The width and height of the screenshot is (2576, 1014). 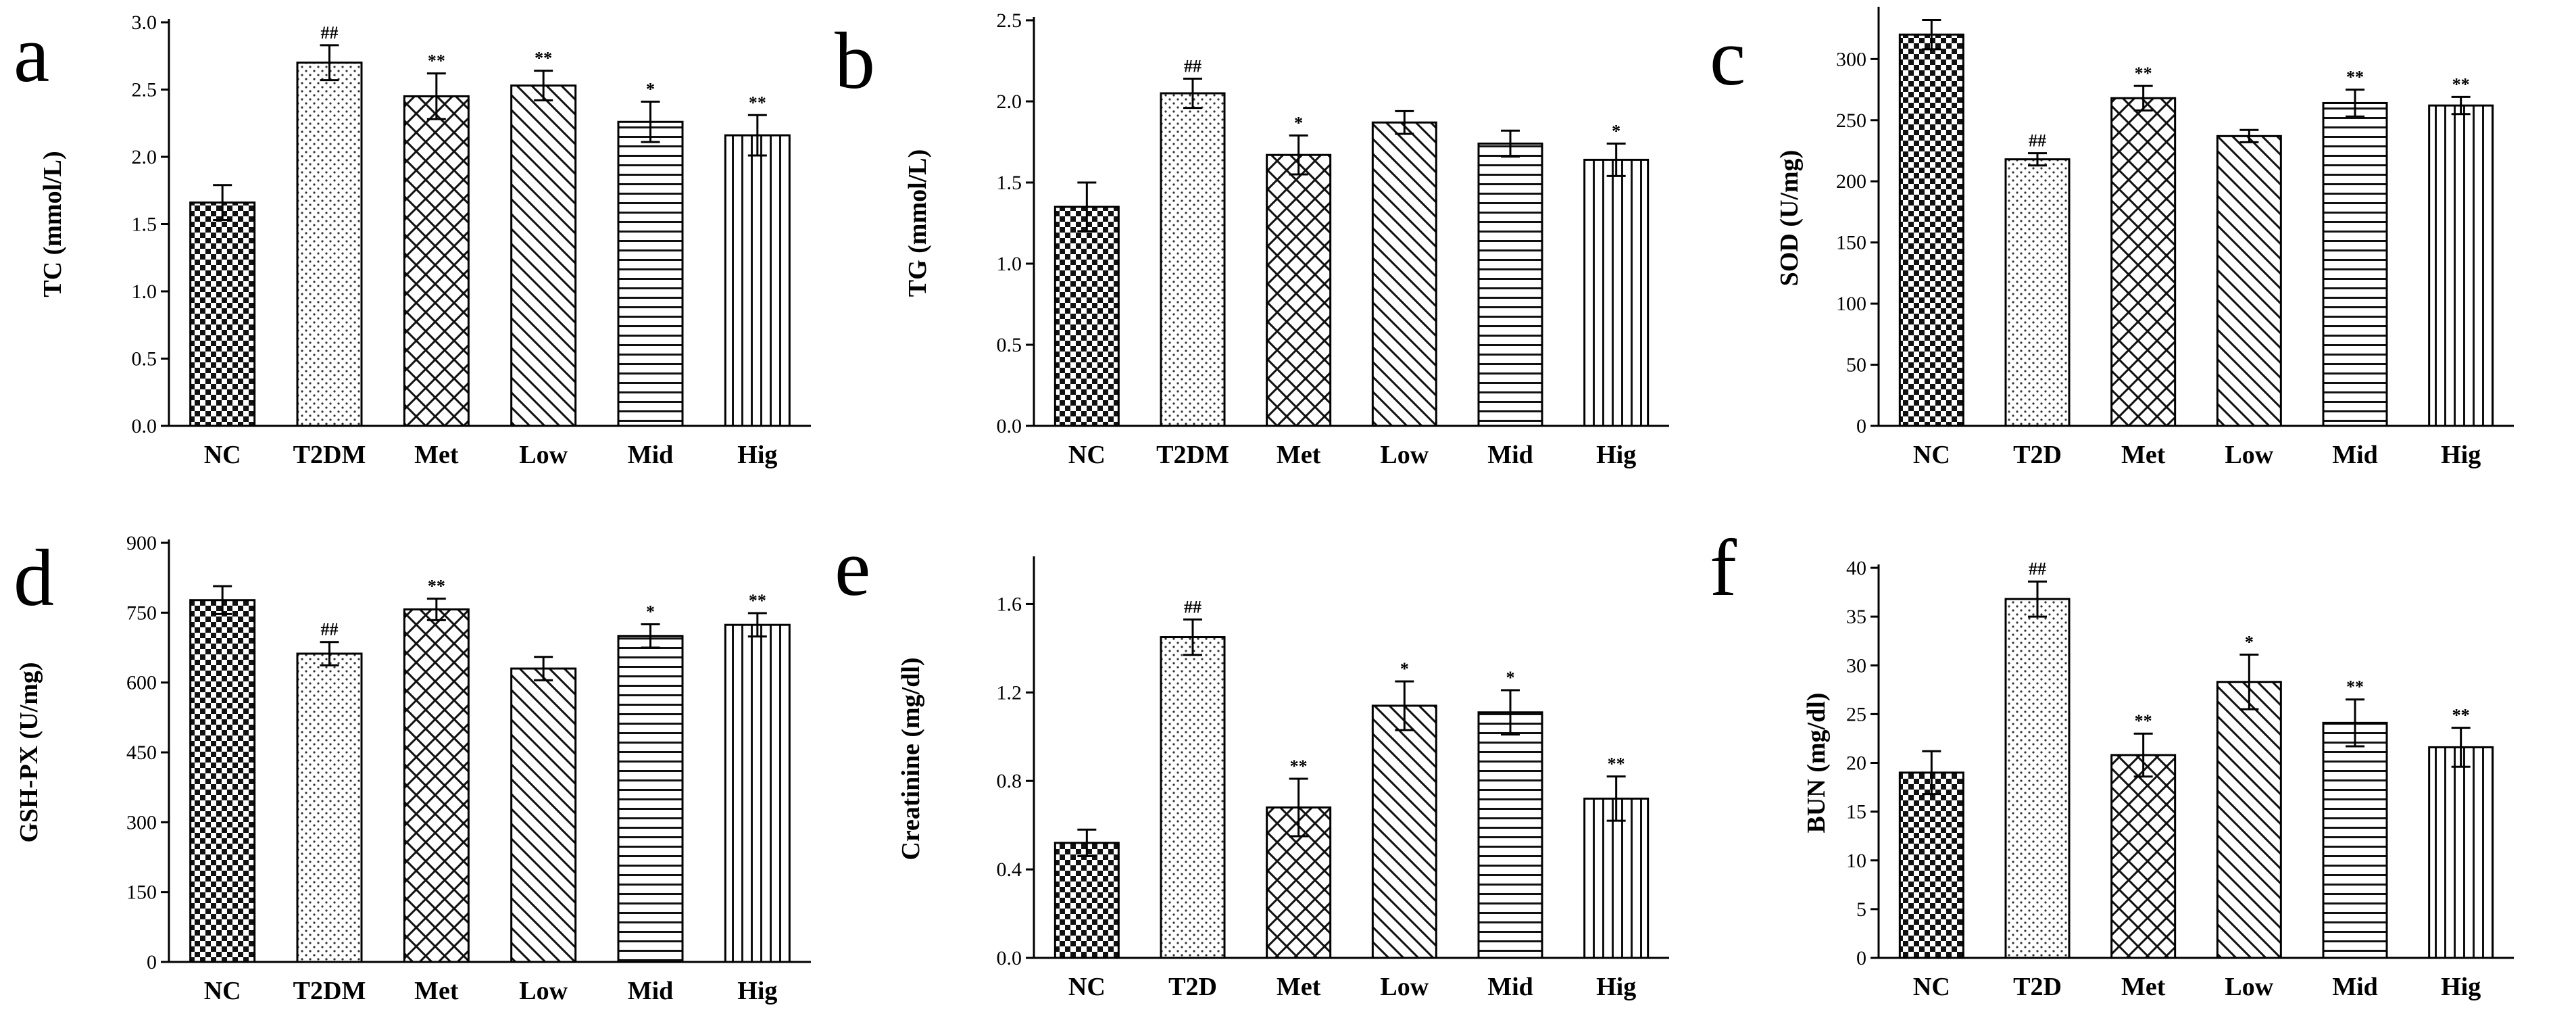 What do you see at coordinates (1010, 692) in the screenshot?
I see `y-tick-label: 1.2` at bounding box center [1010, 692].